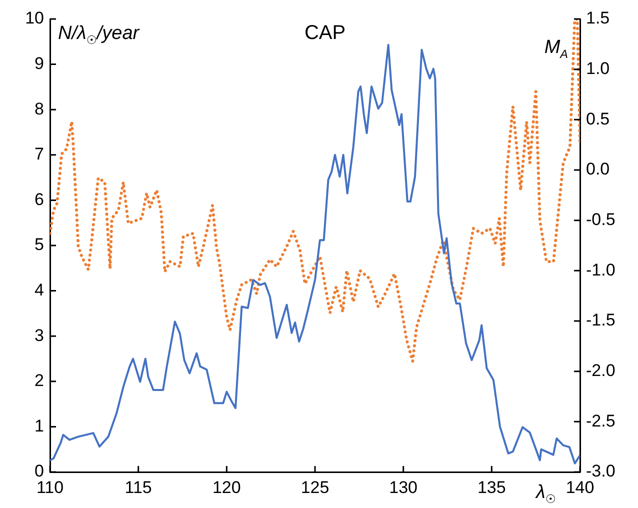 This screenshot has height=508, width=638. Describe the element at coordinates (598, 169) in the screenshot. I see `y2-tick-label: 0.0` at that location.